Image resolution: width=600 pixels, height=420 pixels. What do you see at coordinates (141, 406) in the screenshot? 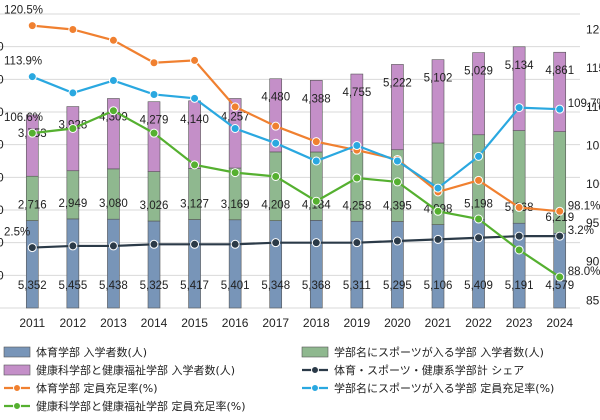
I see `legend-label: 健康科学部と健康福祉学部 定員充足率(%)` at bounding box center [141, 406].